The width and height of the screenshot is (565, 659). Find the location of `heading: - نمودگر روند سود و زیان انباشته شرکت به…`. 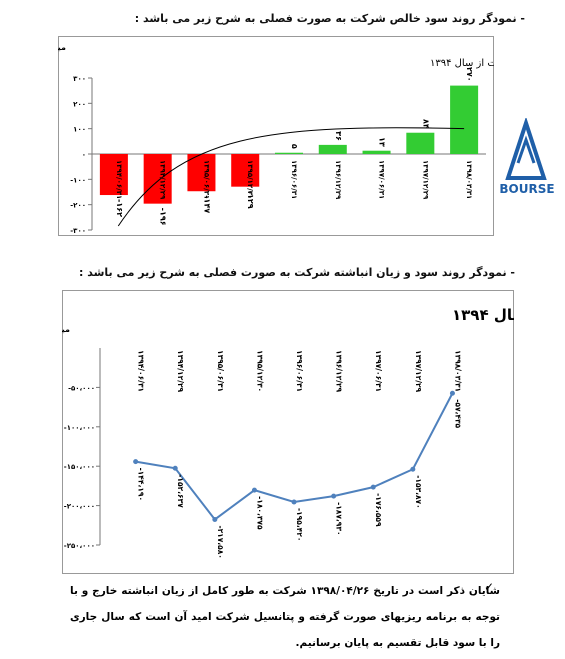

heading: - نمودگر روند سود و زیان انباشته شرکت به… is located at coordinates (297, 272).